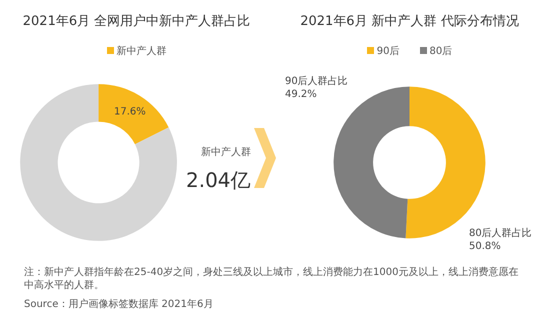 This screenshot has height=320, width=546. What do you see at coordinates (272, 279) in the screenshot?
I see `text: 注：新中产人群指年龄在25-40岁之间，身处三线及以上城市，线上消费能力在1000元及以上，线上消费意愿在中高水平的人群。` at bounding box center [272, 279].